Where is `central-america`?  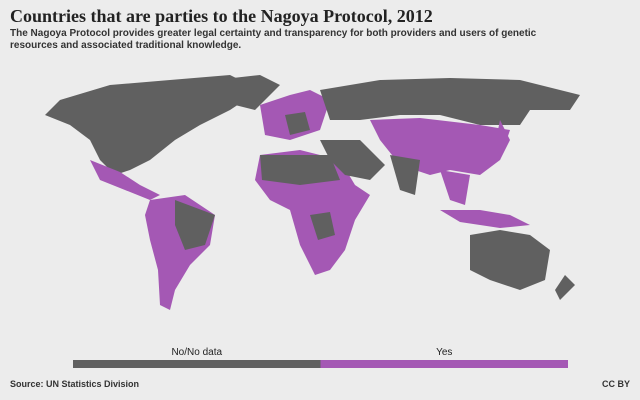
central-america is located at coordinates (125, 180).